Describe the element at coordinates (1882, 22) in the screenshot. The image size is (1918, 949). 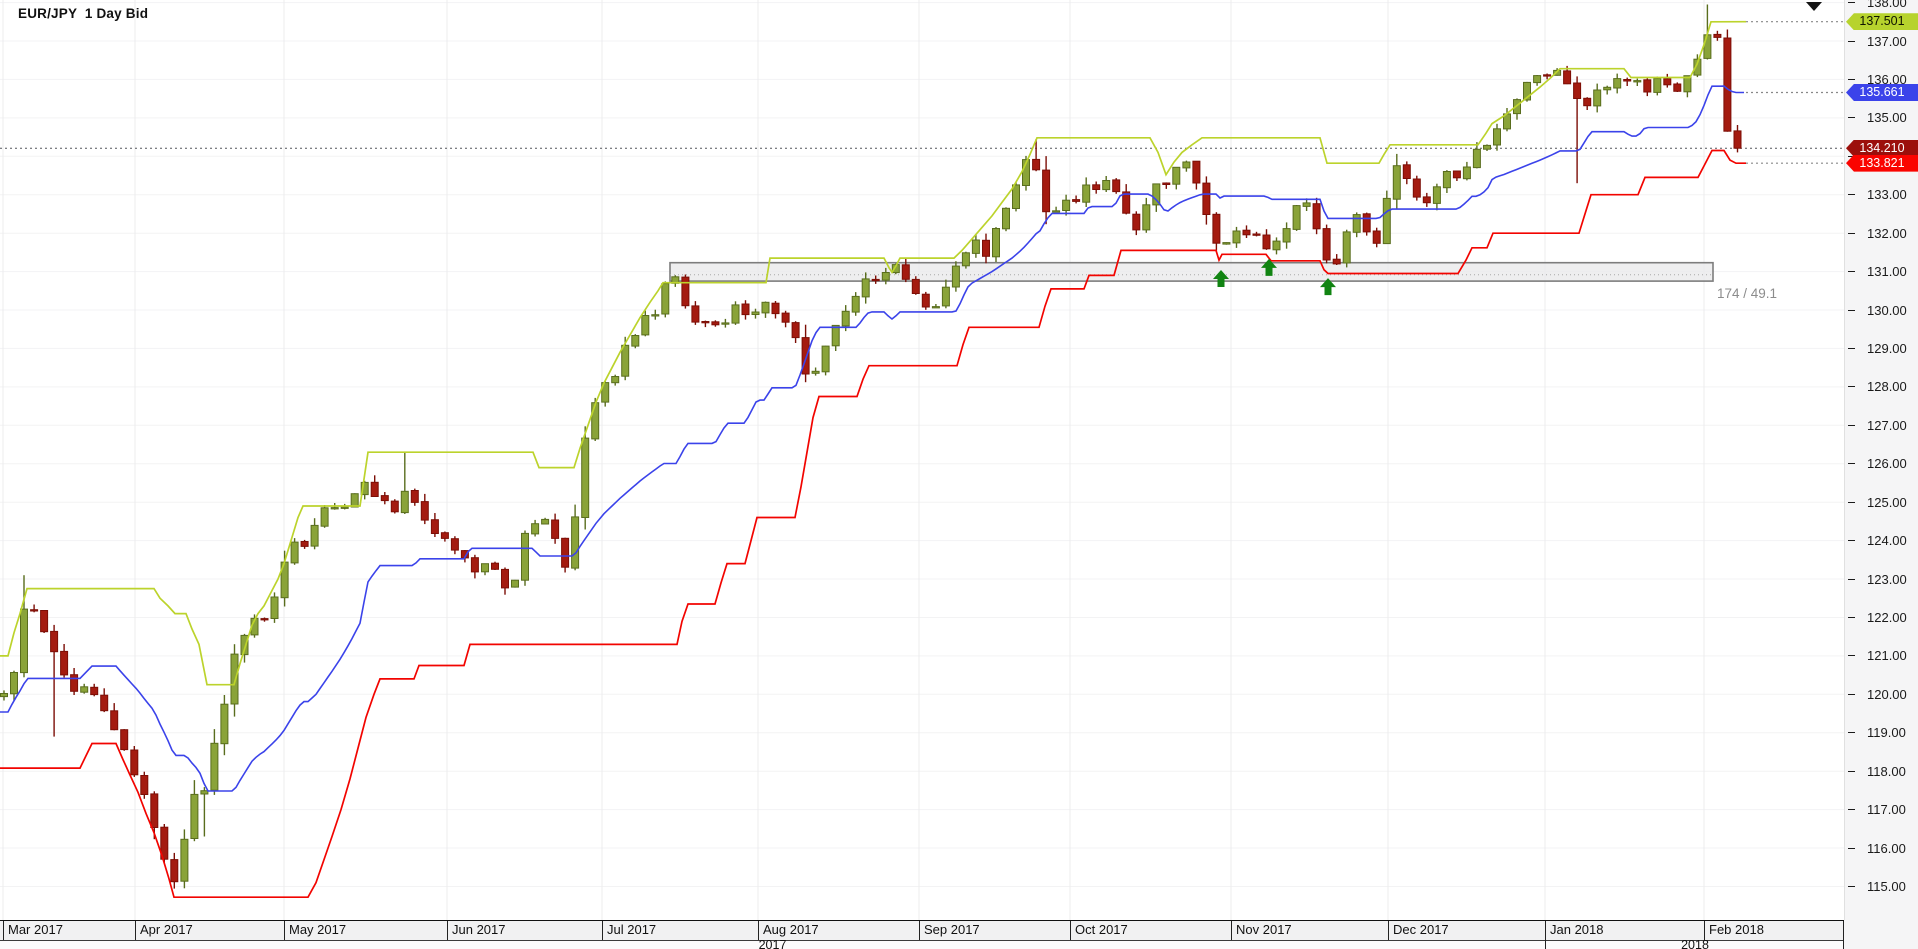
I see `upper-channel-price-tag: 137.501` at that location.